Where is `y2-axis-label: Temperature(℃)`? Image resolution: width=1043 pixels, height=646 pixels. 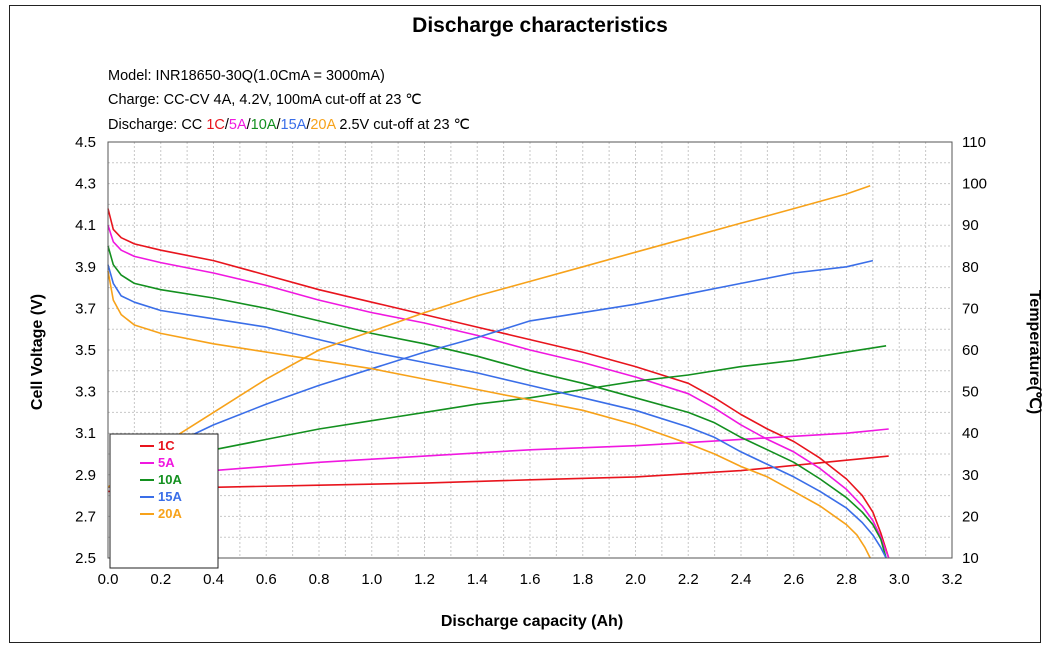 y2-axis-label: Temperature(℃) is located at coordinates (1034, 352).